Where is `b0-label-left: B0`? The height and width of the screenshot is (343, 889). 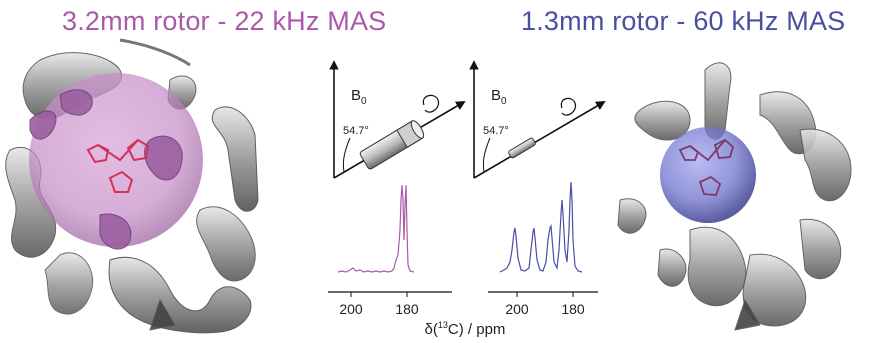 b0-label-left: B0 is located at coordinates (359, 97).